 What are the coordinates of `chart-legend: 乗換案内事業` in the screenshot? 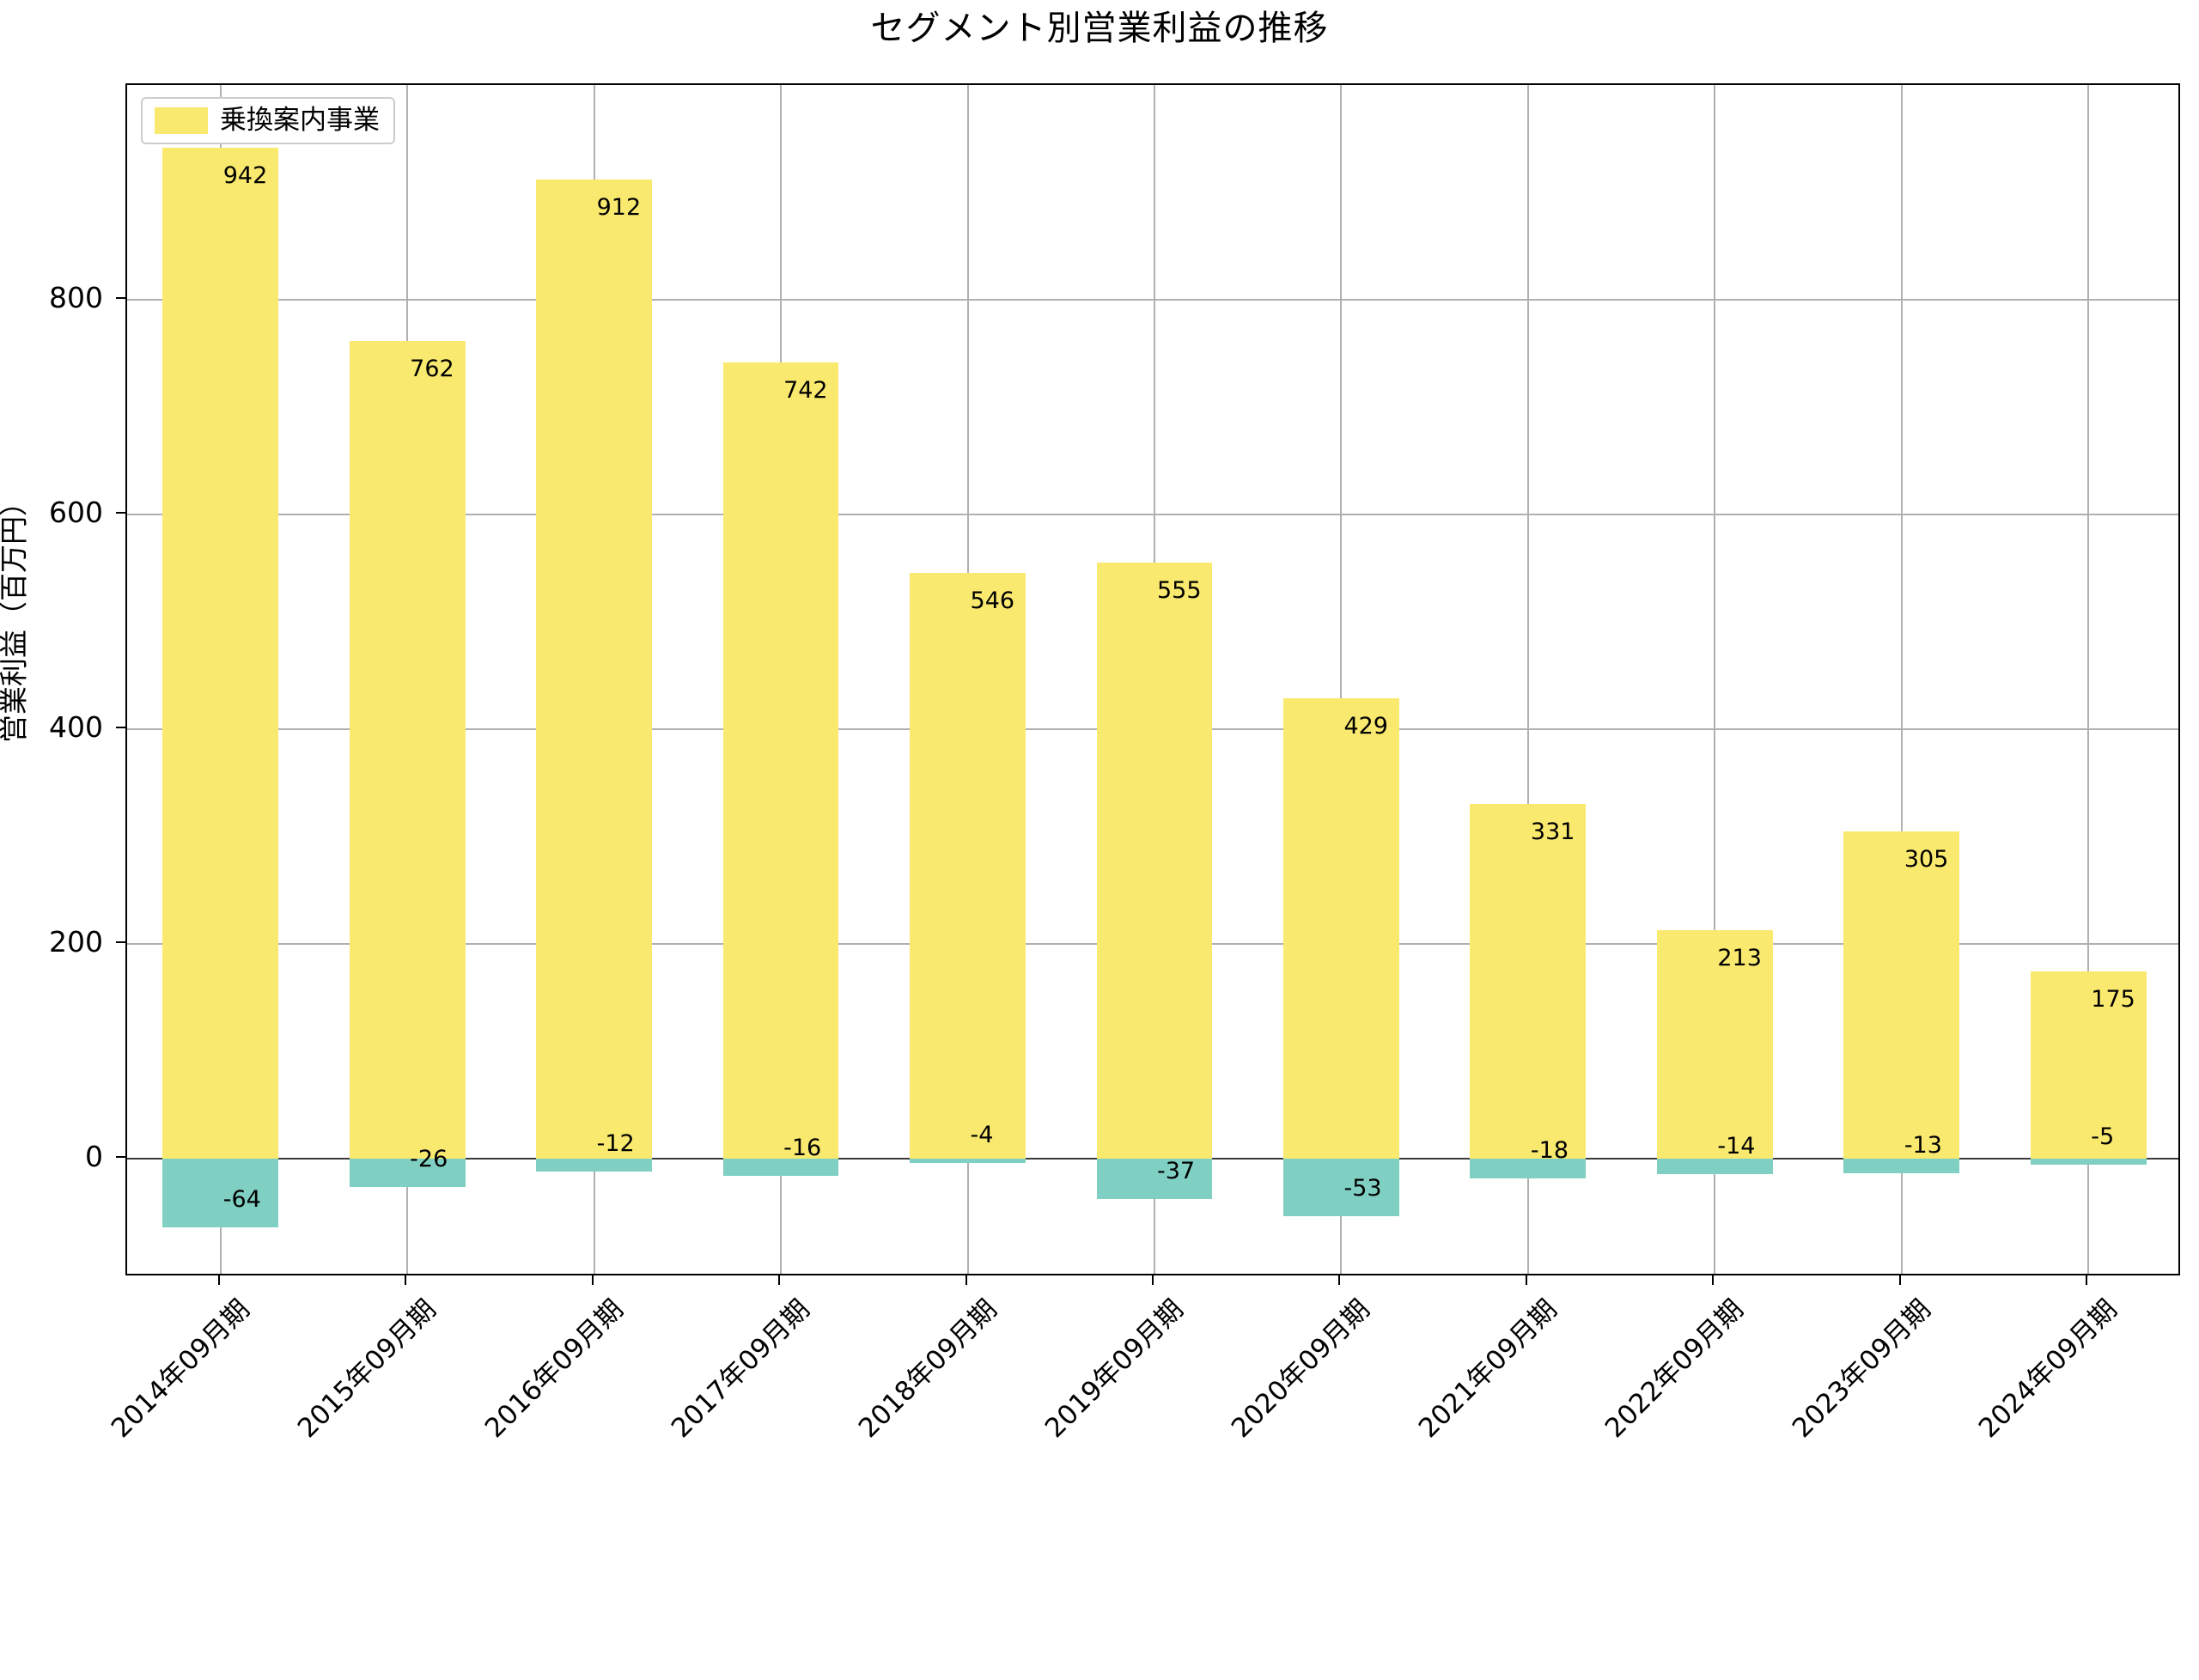 It's located at (268, 121).